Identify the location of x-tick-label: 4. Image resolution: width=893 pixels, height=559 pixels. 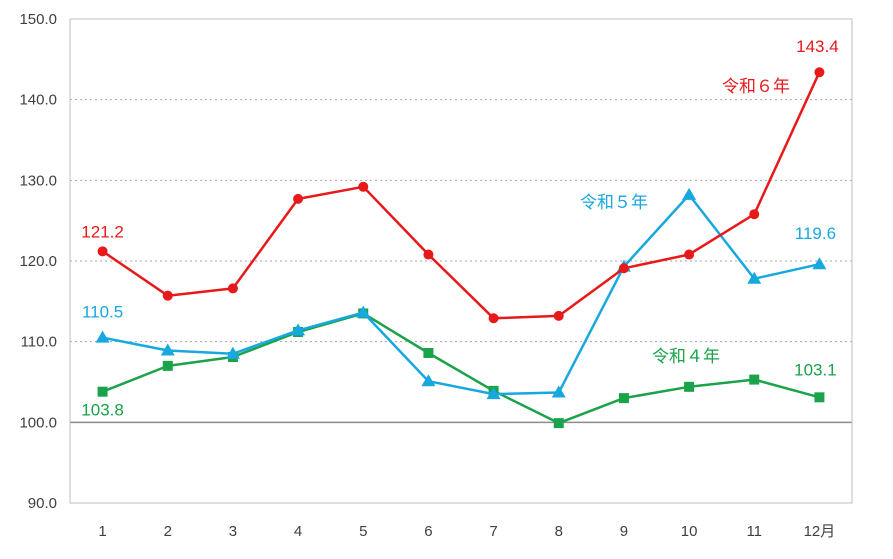
(298, 531).